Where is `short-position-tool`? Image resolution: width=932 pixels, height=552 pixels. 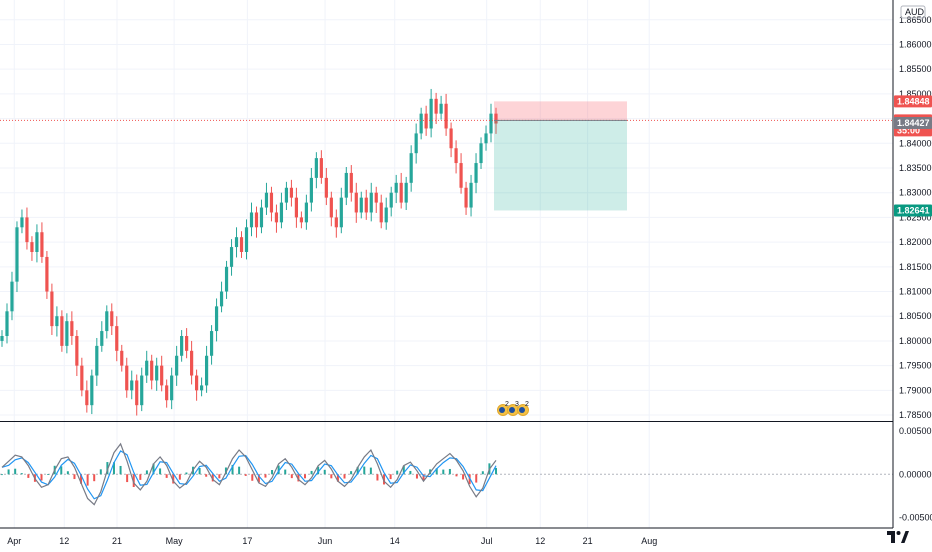 short-position-tool is located at coordinates (560, 156).